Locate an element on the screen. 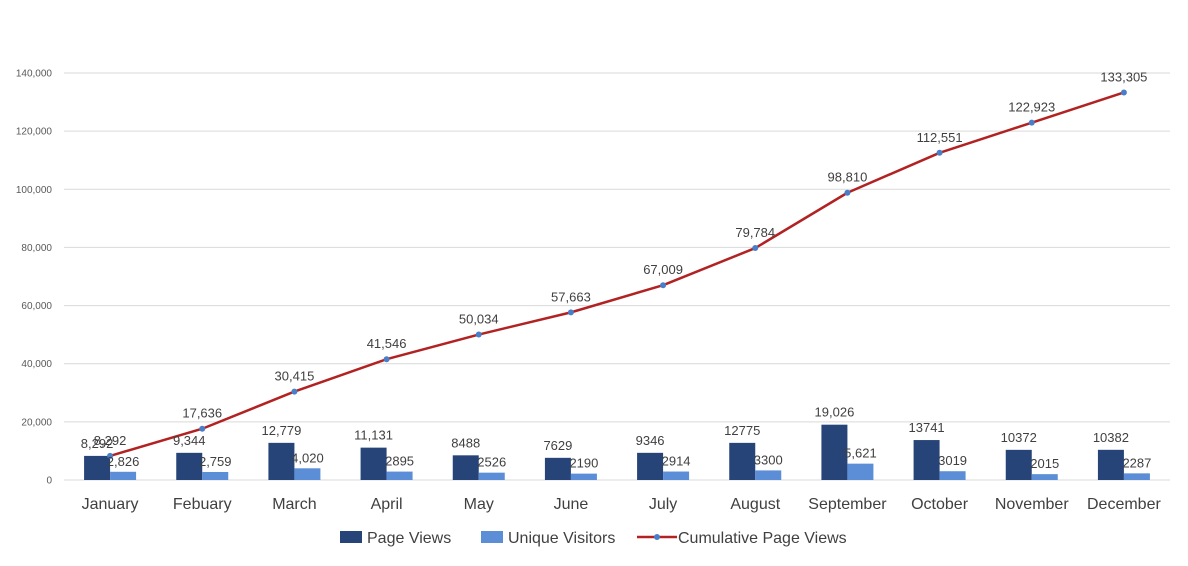 Image resolution: width=1188 pixels, height=566 pixels. label-page-views: 12775 is located at coordinates (742, 430).